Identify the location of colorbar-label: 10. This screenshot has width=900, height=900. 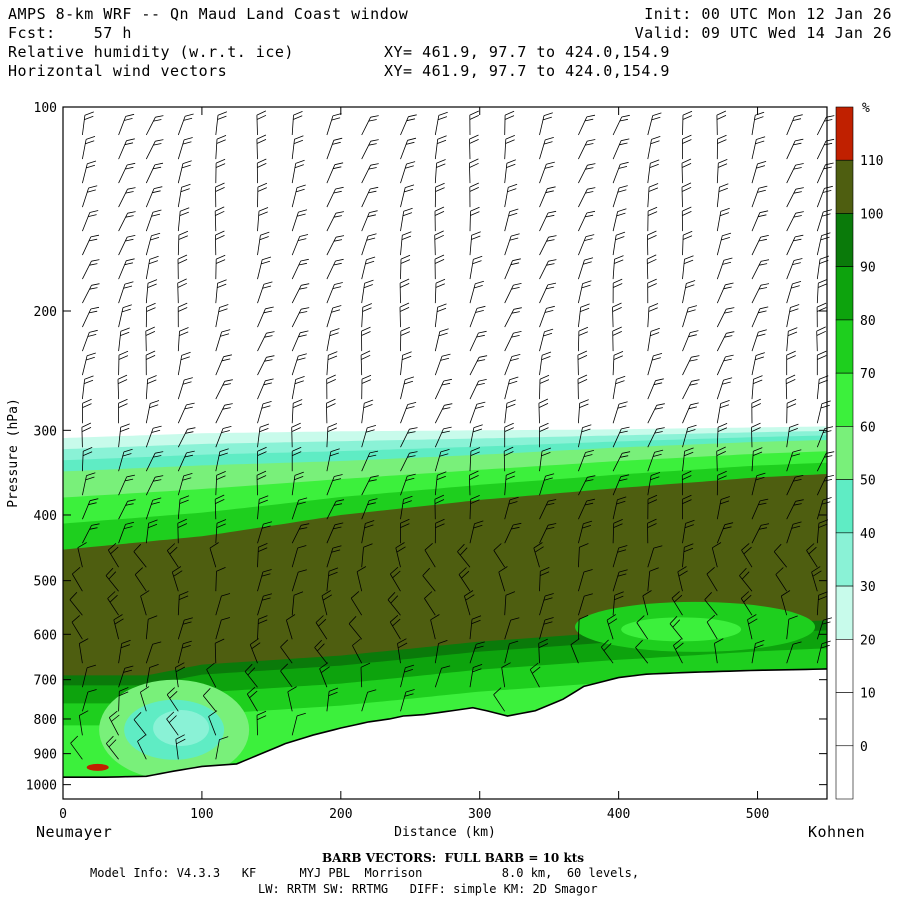
(868, 694).